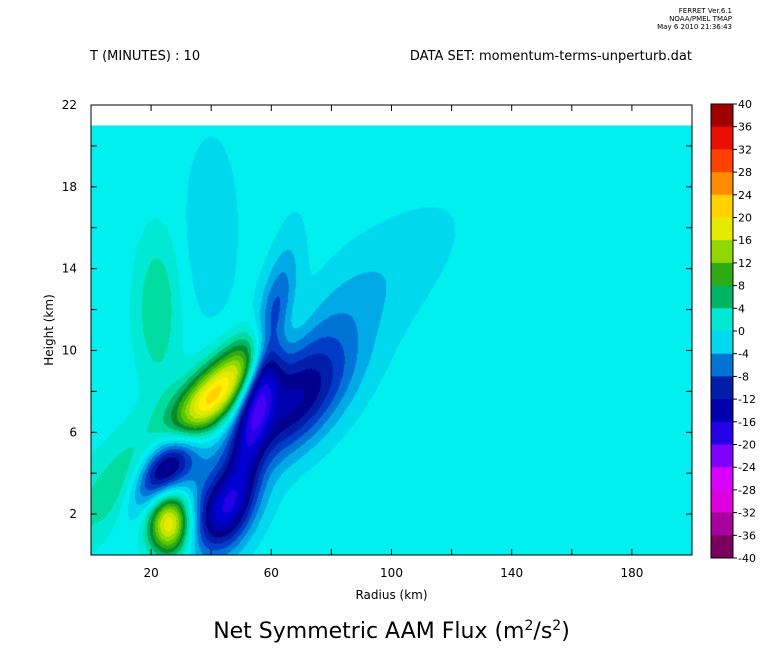 Image resolution: width=768 pixels, height=662 pixels. I want to click on title-main: Net Symmetric AAM Flux (m, so click(368, 631).